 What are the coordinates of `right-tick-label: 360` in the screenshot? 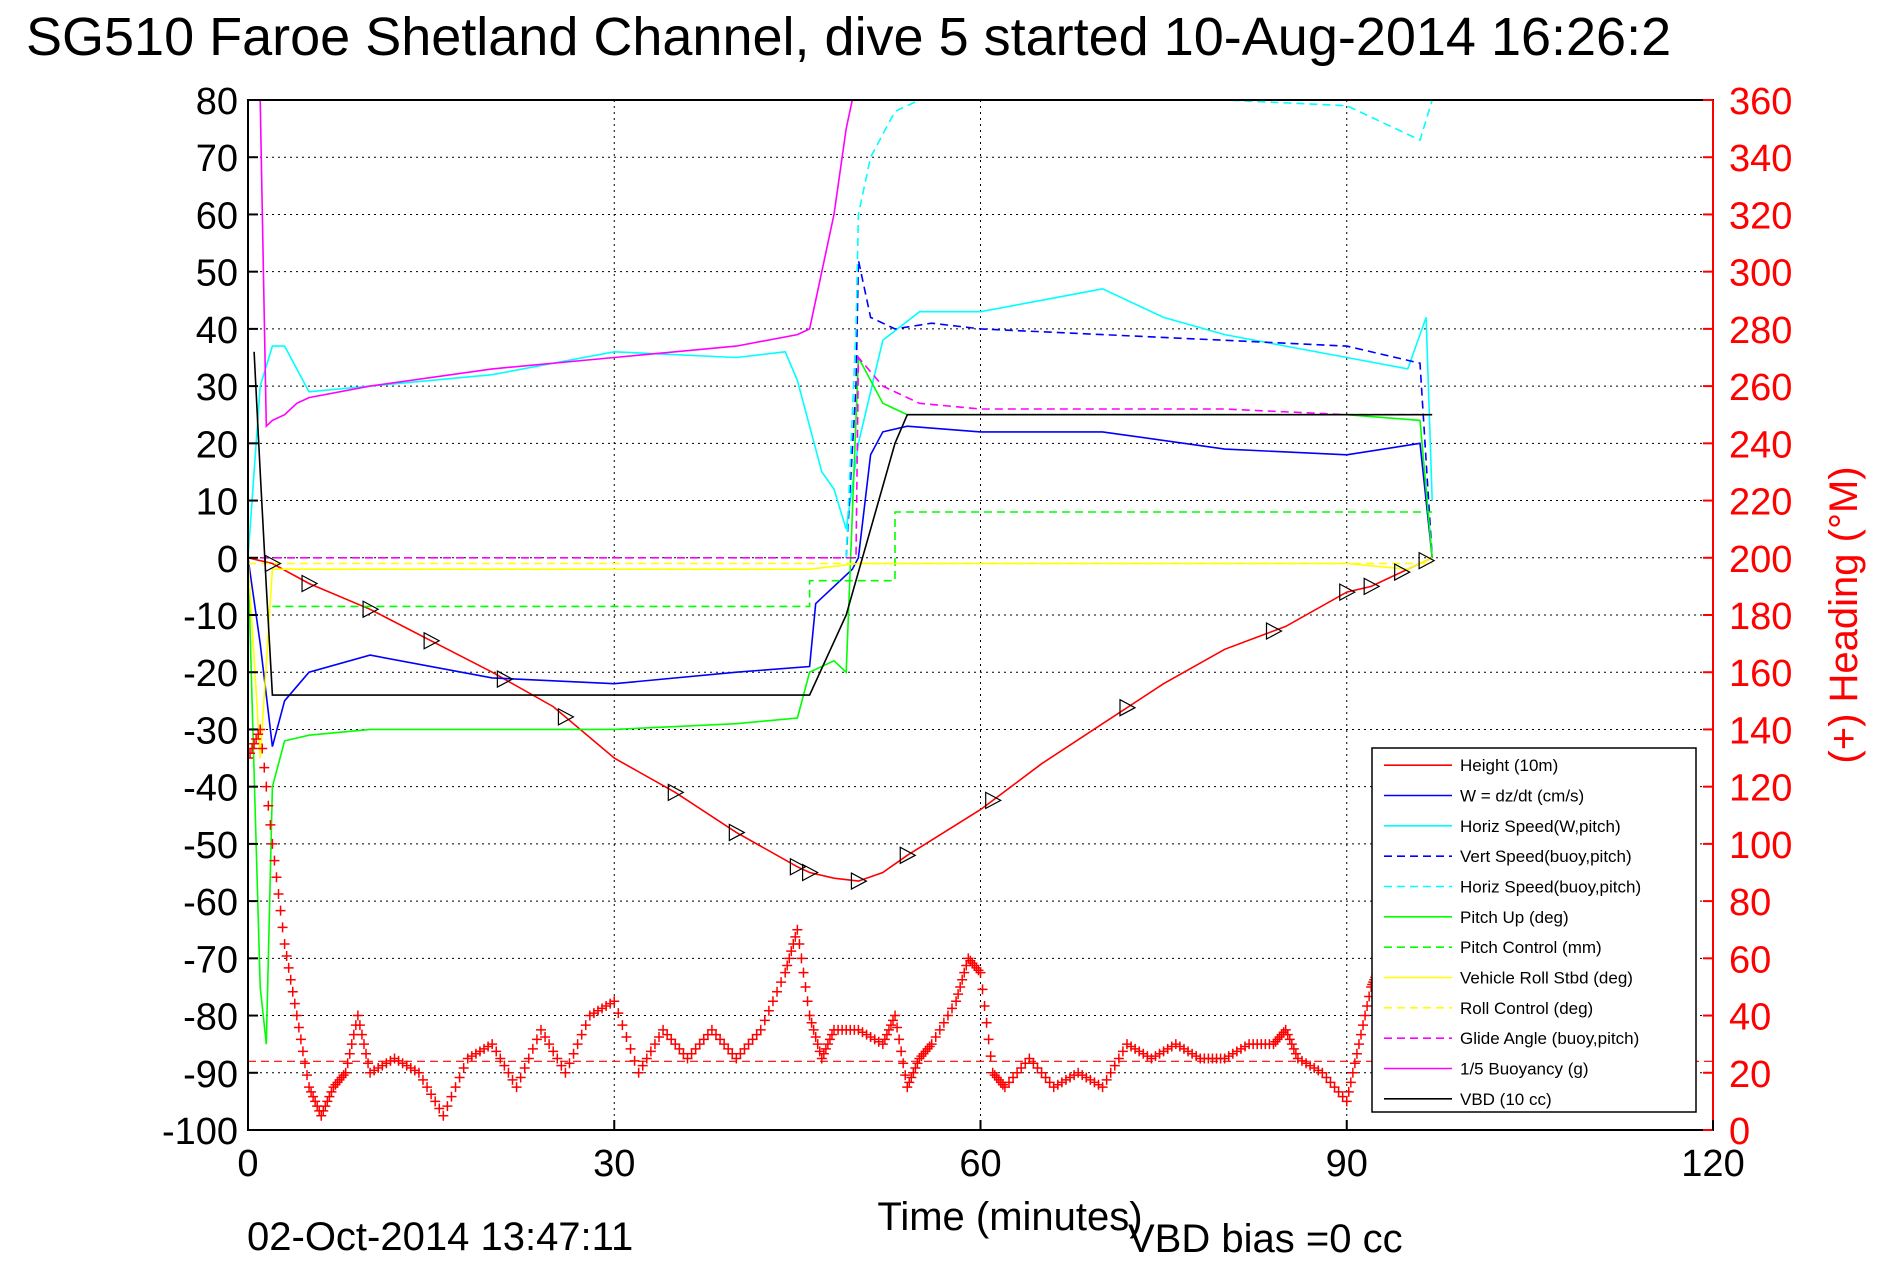 It's located at (1760, 102).